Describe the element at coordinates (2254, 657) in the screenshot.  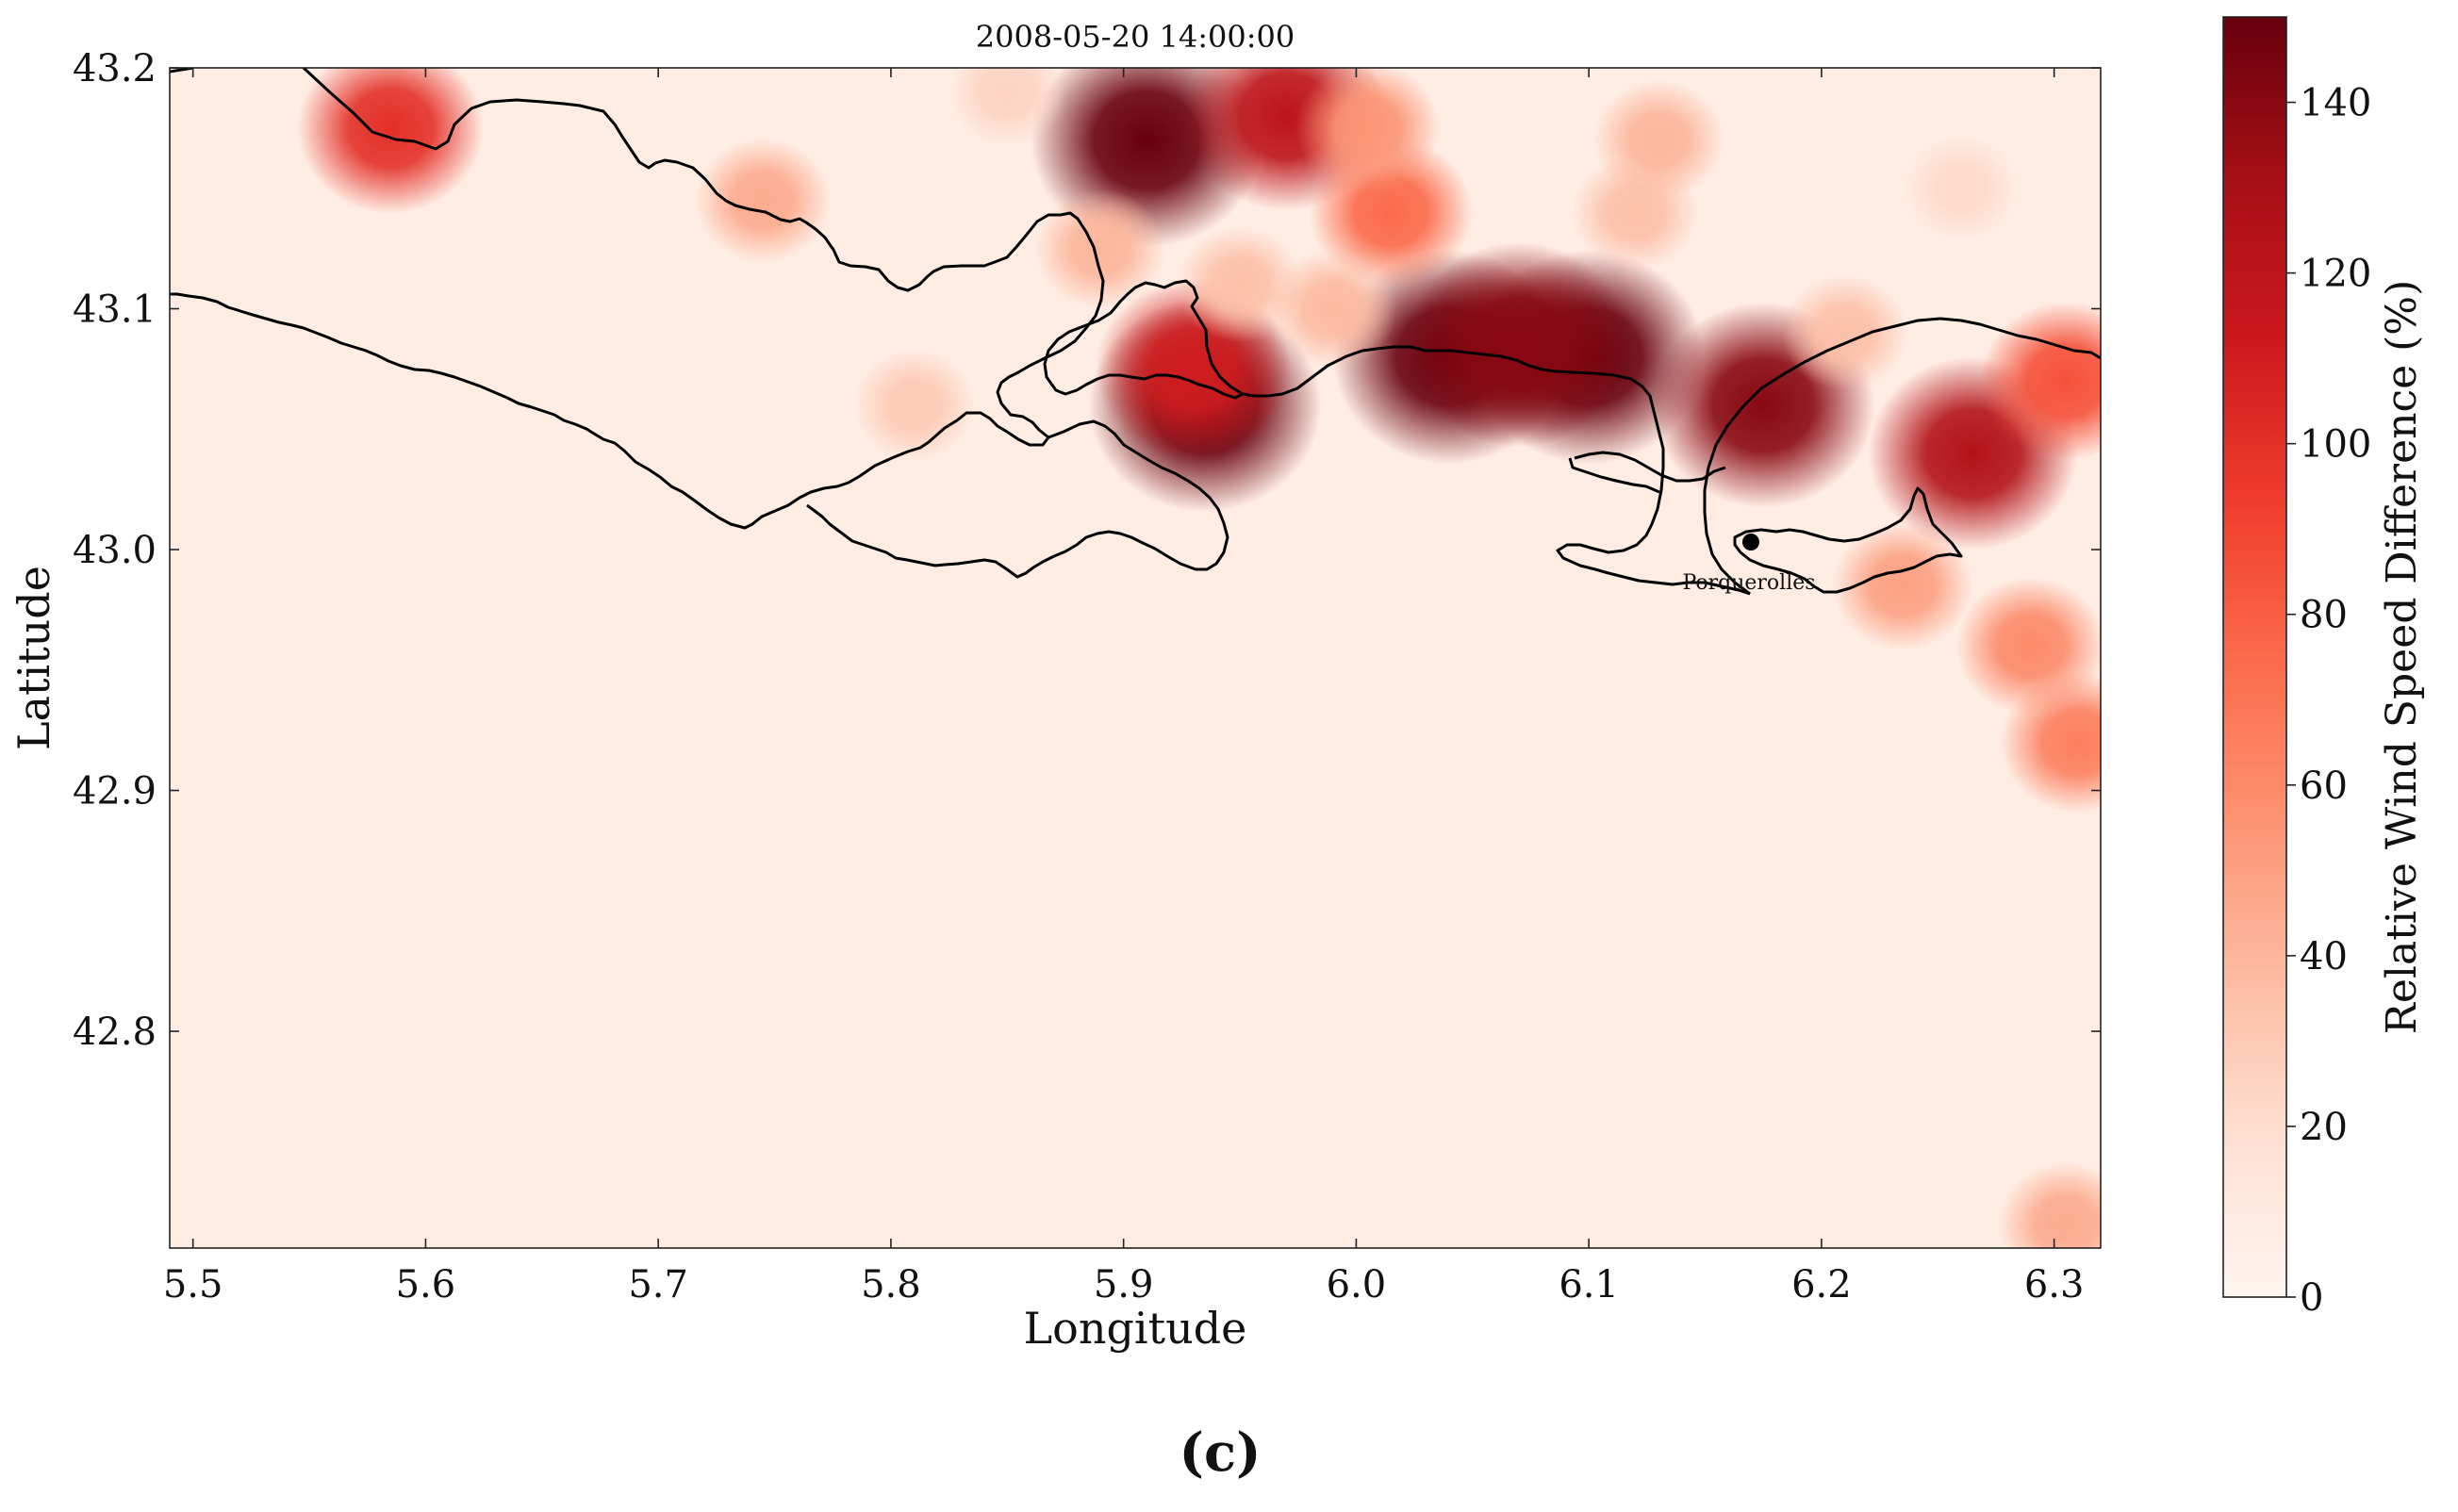
I see `colorbar` at that location.